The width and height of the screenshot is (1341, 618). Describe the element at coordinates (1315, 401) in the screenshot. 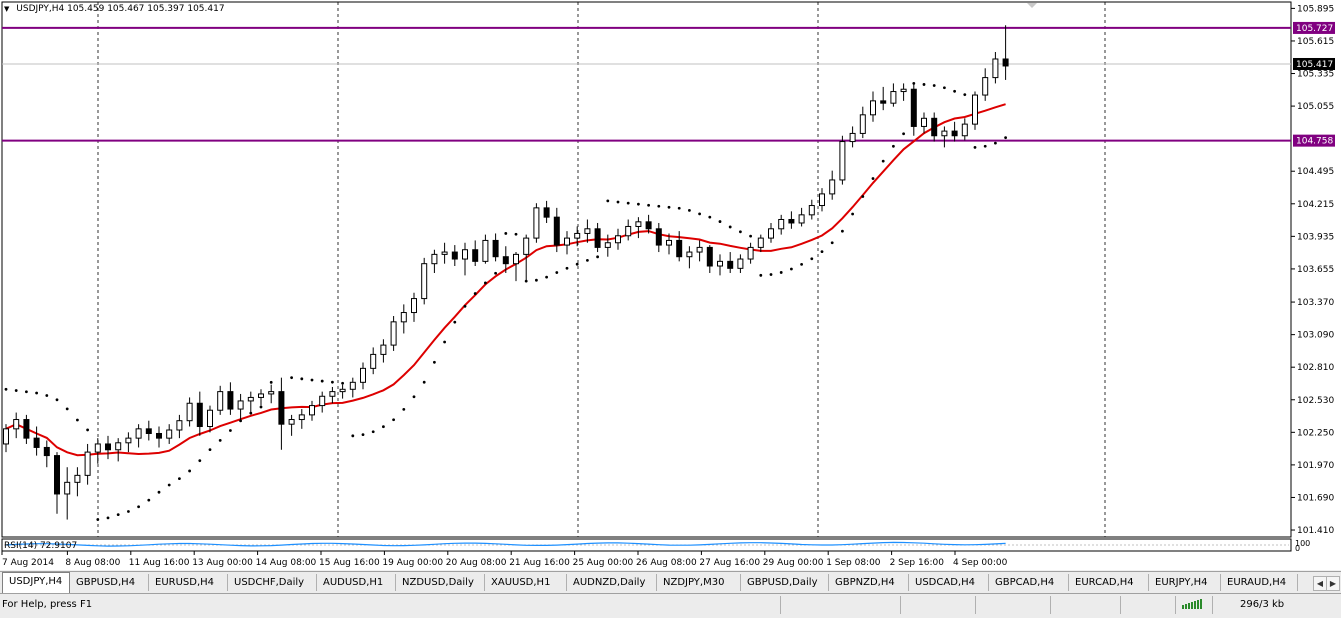

I see `price-tick-label: 102.530` at that location.